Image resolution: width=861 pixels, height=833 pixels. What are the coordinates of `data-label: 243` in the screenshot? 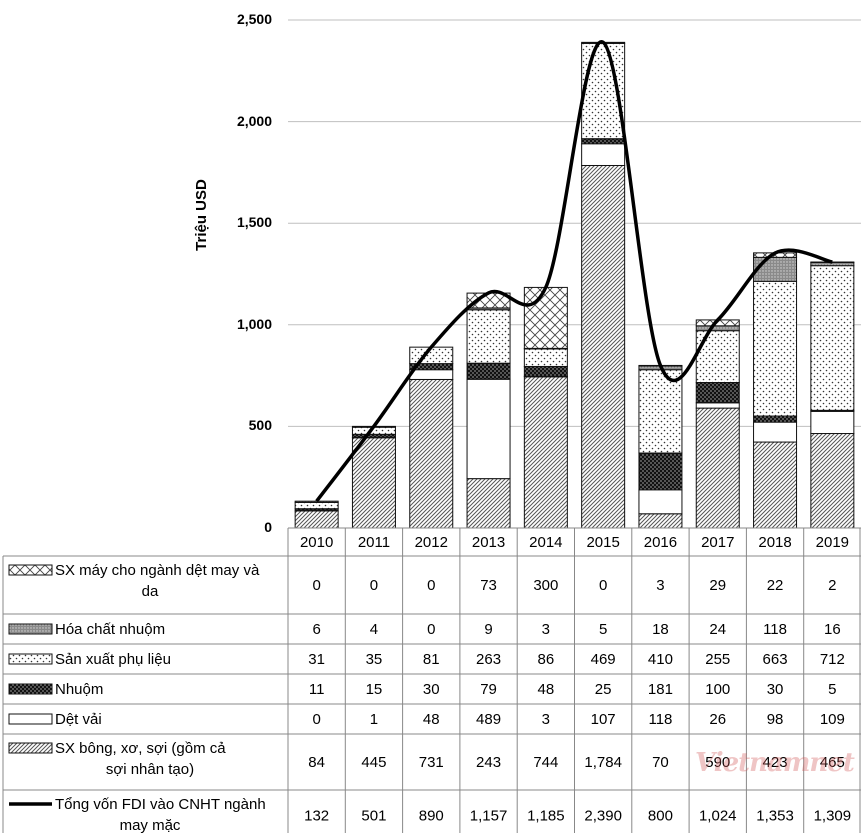 It's located at (488, 762).